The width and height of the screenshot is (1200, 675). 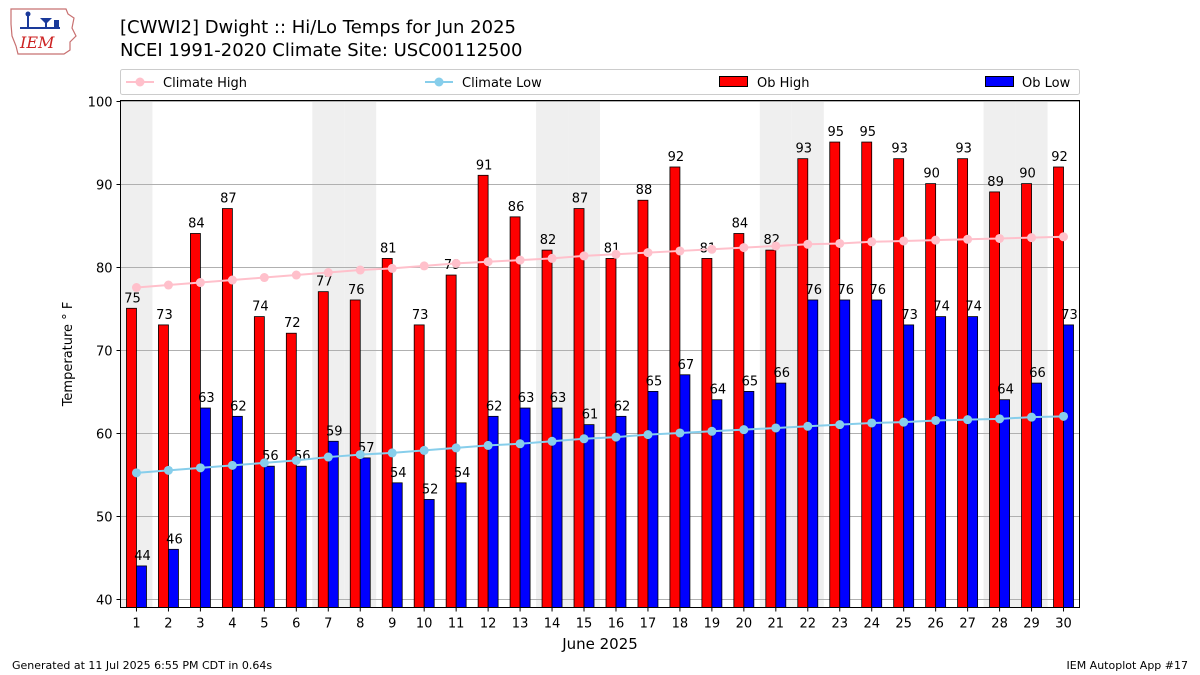 I want to click on x-axis-label: June 2025, so click(x=599, y=644).